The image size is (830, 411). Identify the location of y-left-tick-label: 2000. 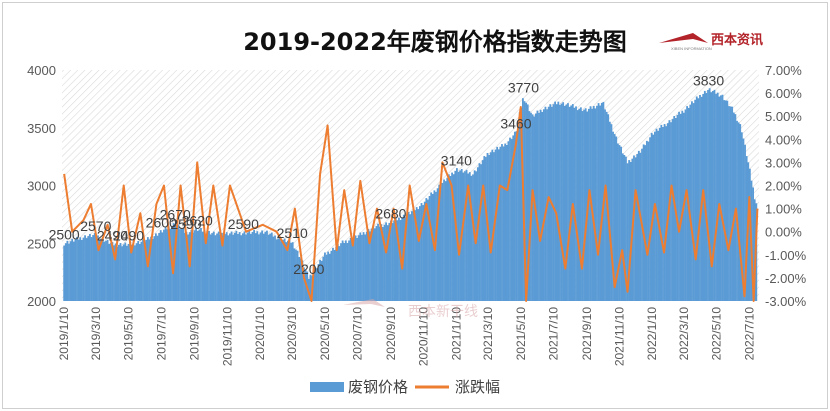
(41, 301).